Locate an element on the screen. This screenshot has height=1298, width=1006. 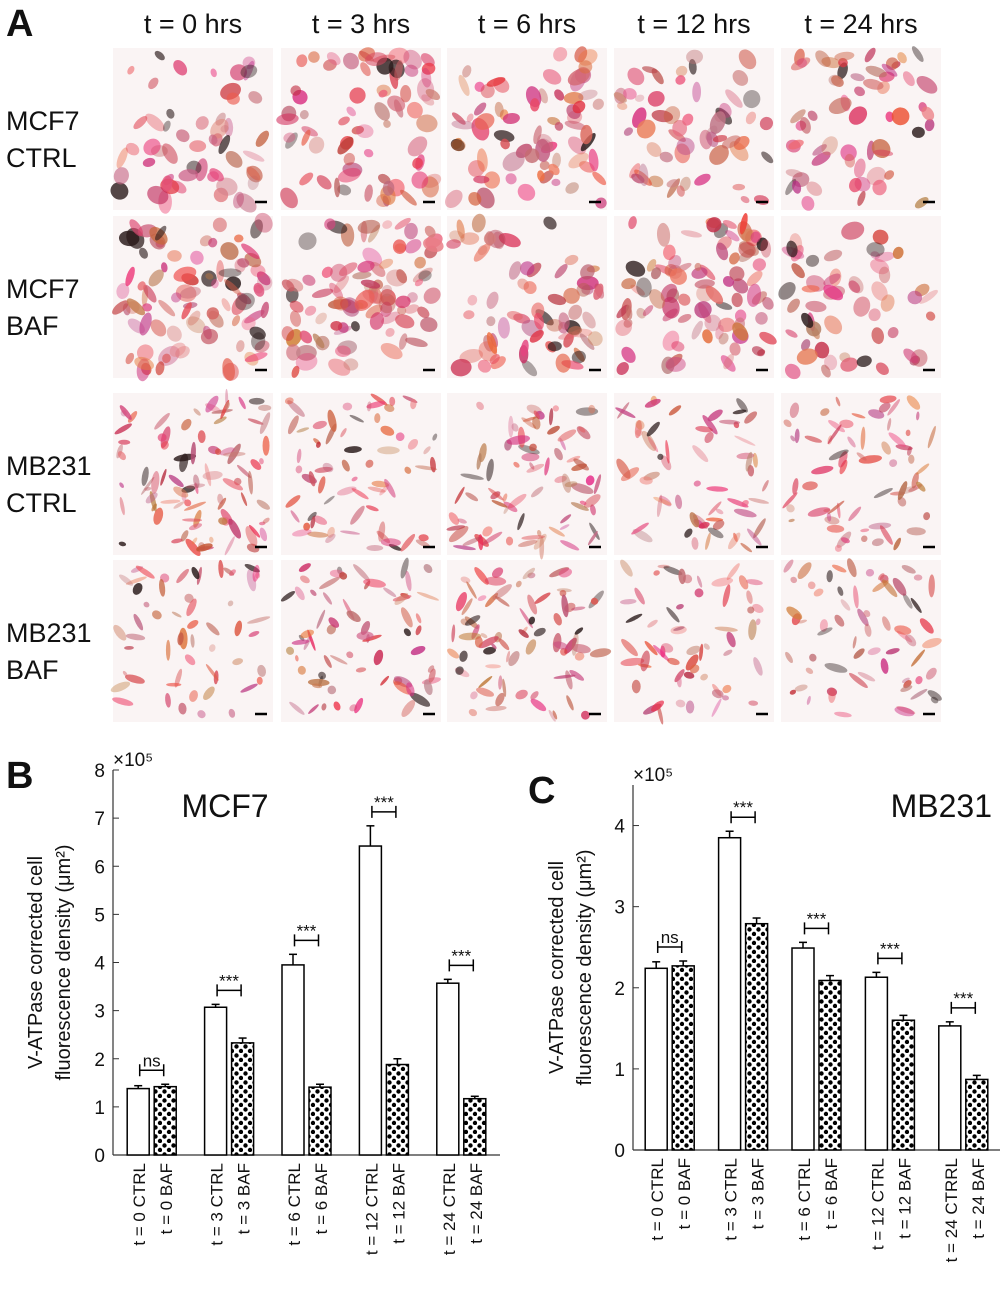
column-header: t = 0 hrs is located at coordinates (193, 24).